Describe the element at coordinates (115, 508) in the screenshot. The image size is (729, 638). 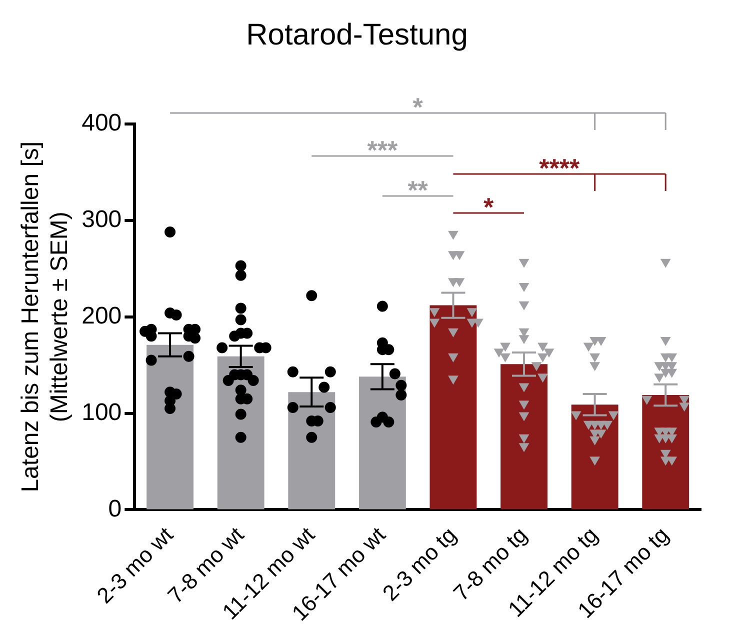
I see `y-tick-label: 0` at that location.